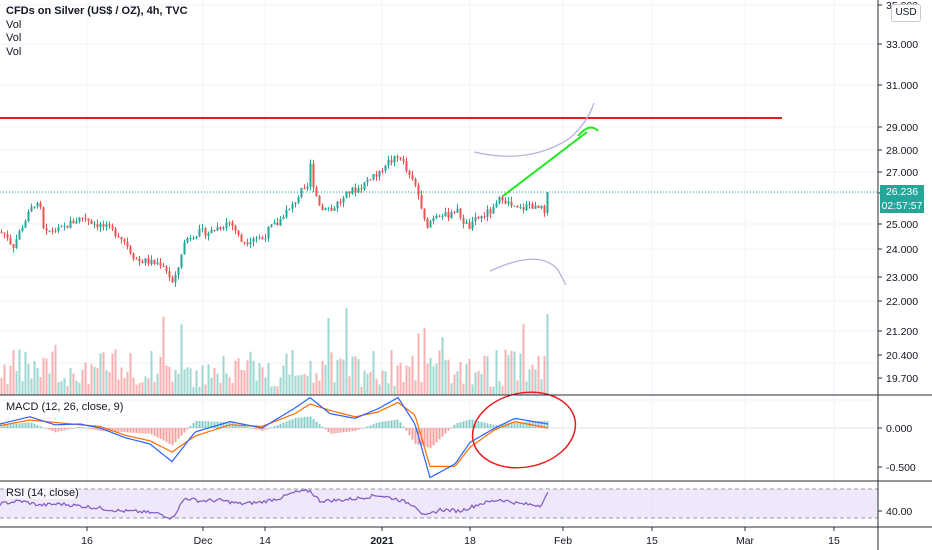  I want to click on bar-countdown-tag: 02:57:57, so click(902, 206).